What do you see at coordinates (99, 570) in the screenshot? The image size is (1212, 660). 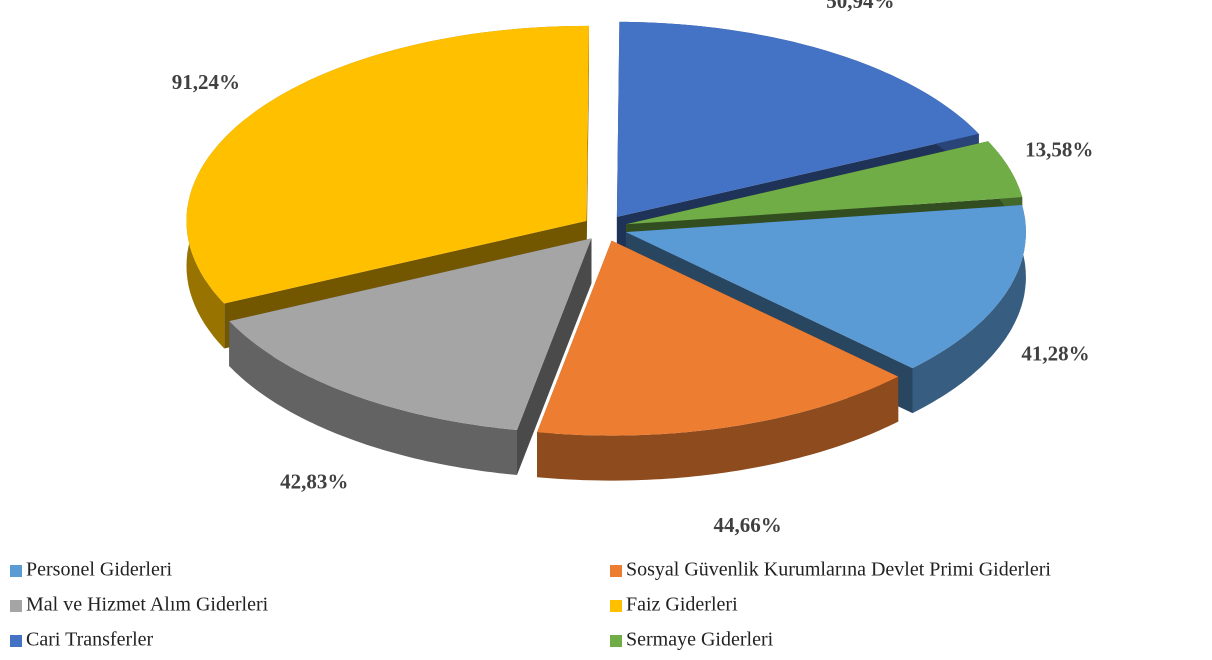 I see `legend-label: Personel Giderleri` at bounding box center [99, 570].